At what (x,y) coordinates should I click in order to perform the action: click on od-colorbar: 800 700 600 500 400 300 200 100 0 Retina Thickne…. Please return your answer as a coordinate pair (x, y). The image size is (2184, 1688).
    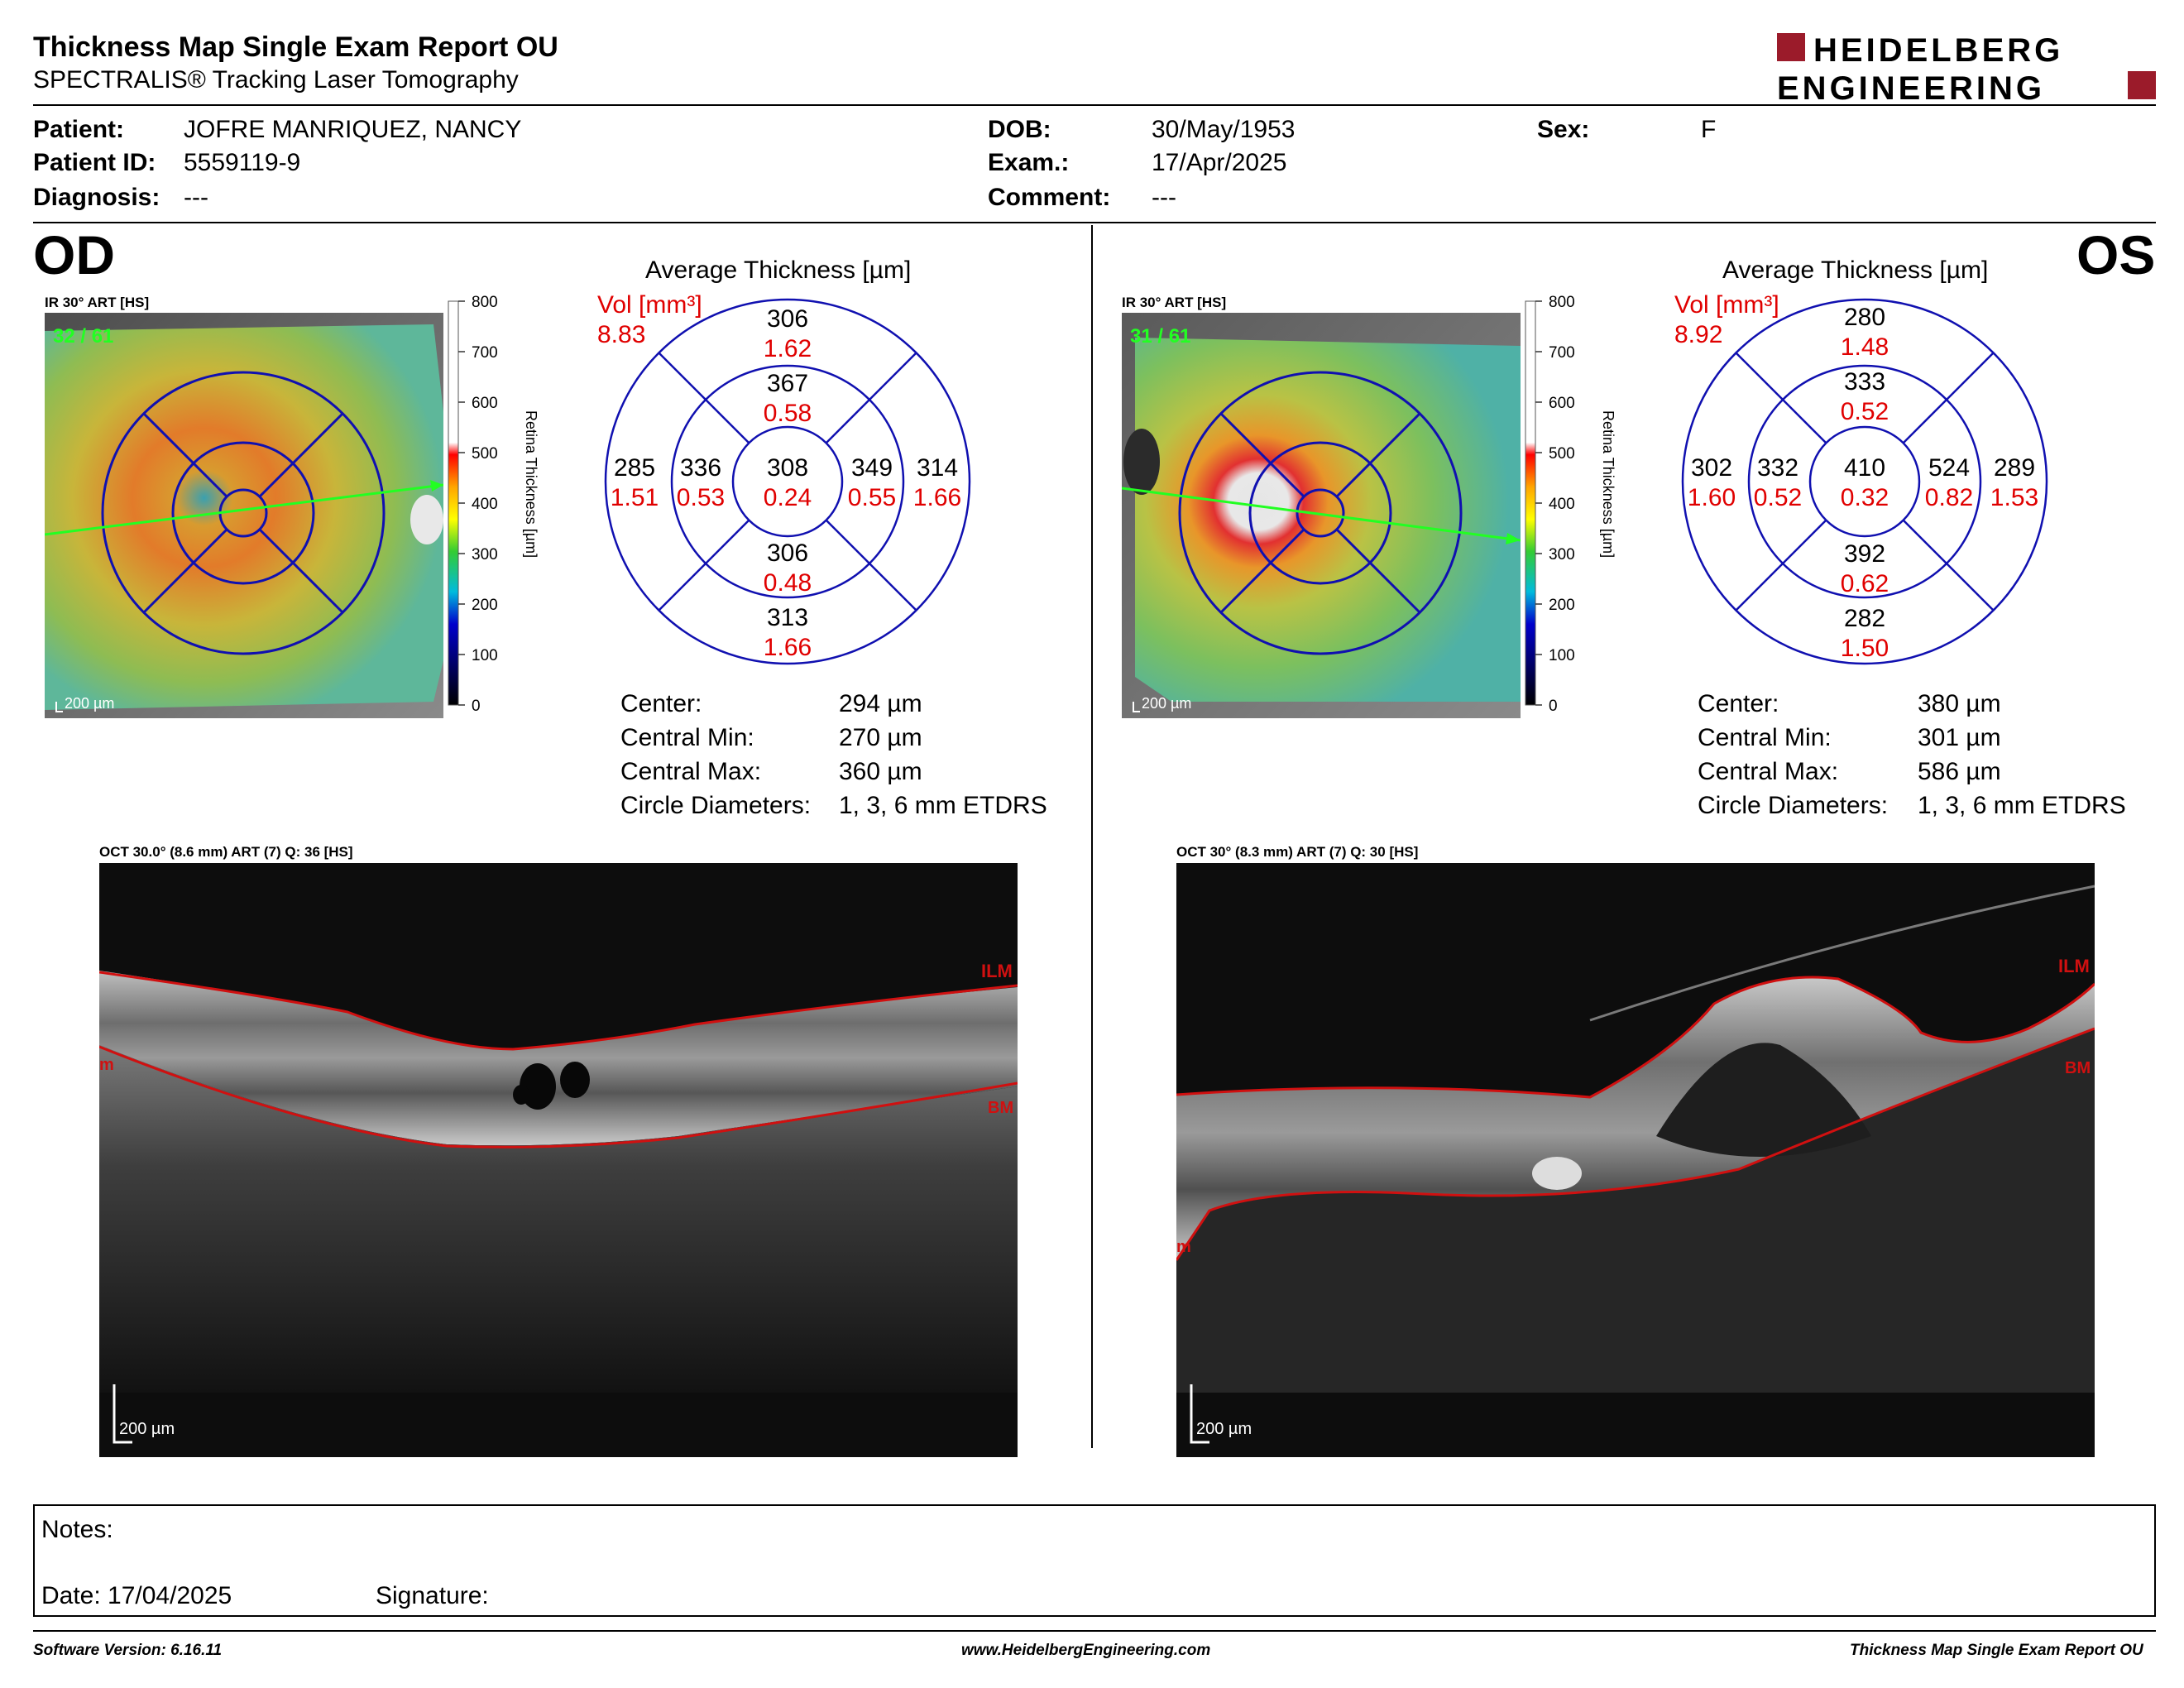
    Looking at the image, I should click on (493, 505).